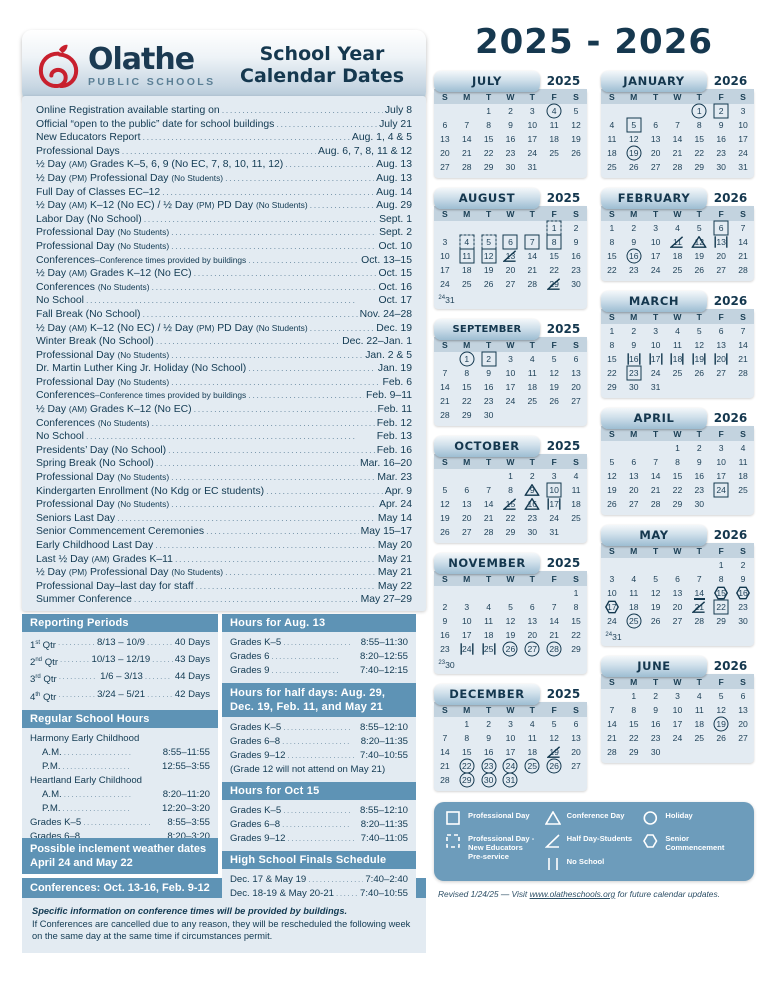 The image size is (768, 994). I want to click on calendar-day-cell: 15, so click(699, 139).